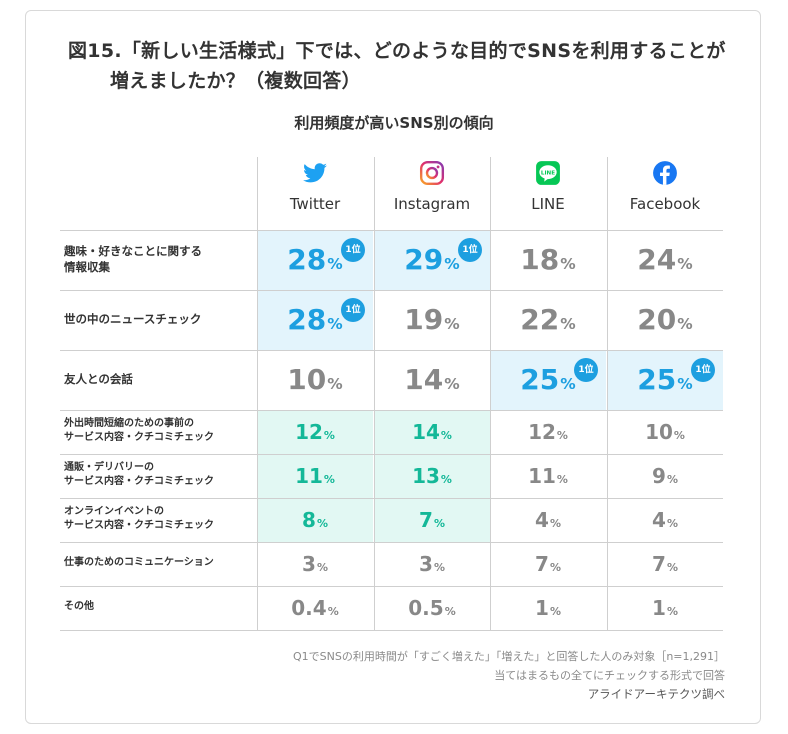 The width and height of the screenshot is (788, 734). I want to click on value-cell: 20%, so click(665, 319).